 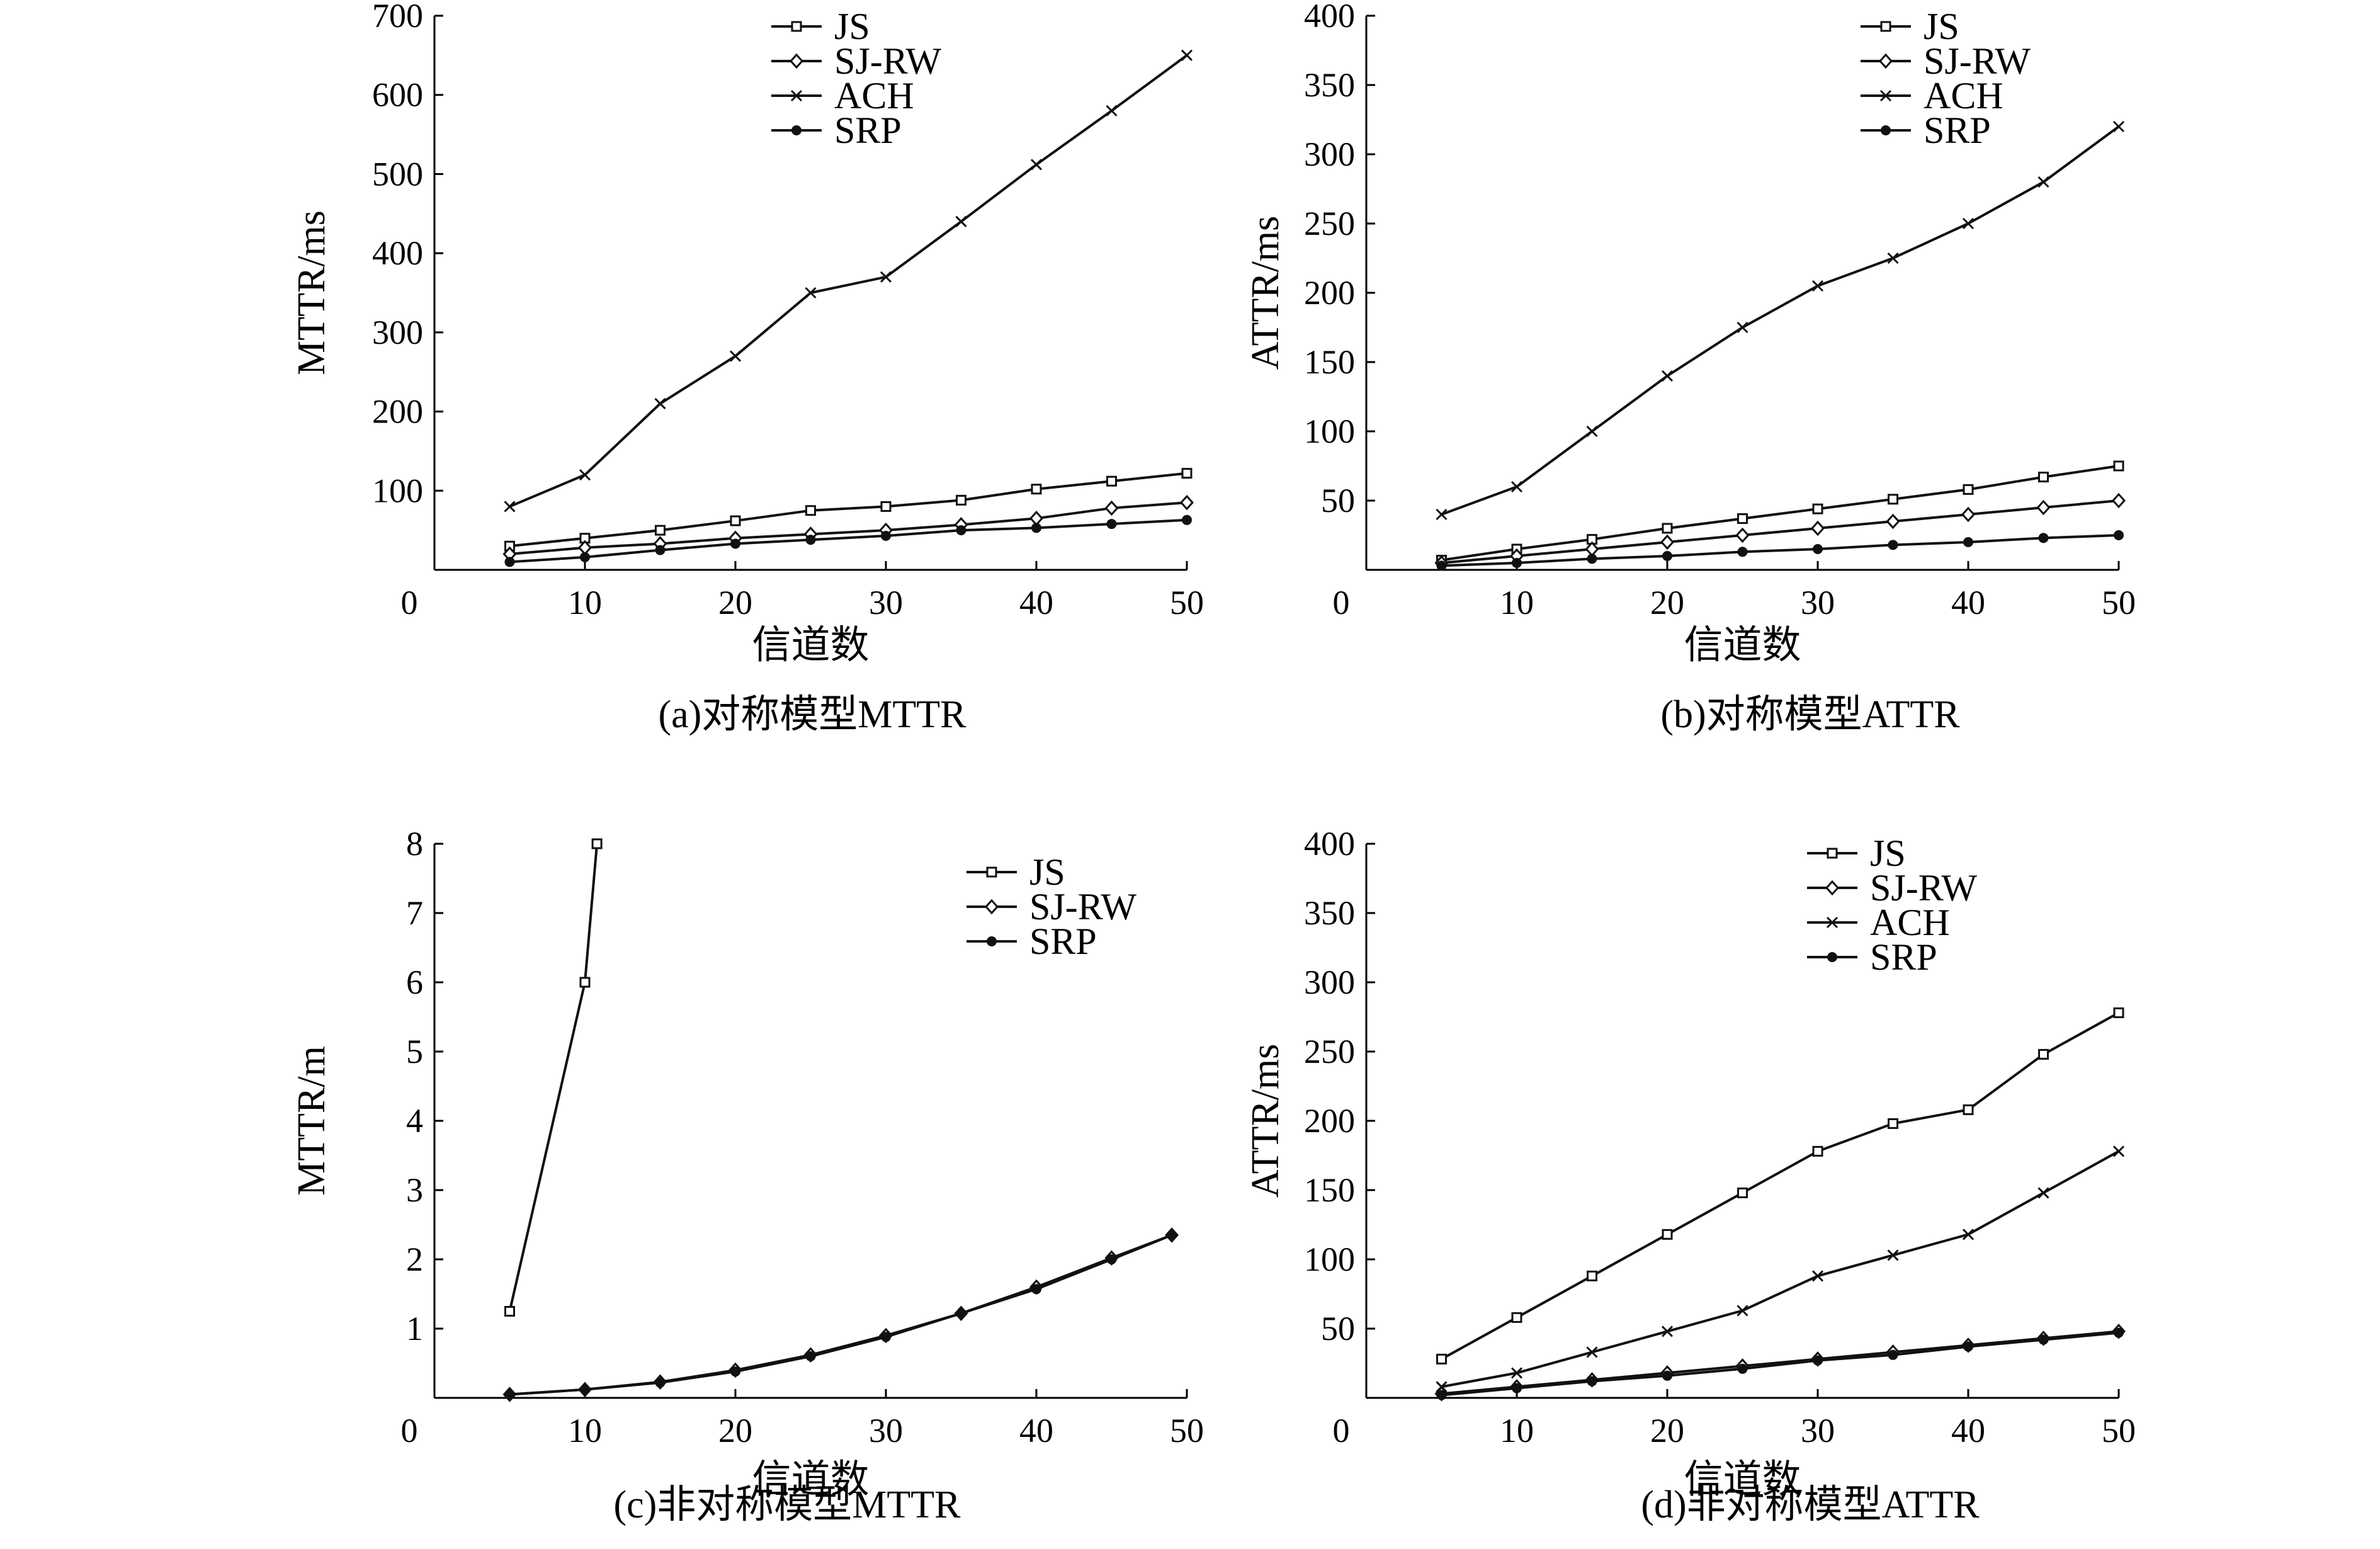 I want to click on legend-entry-ach: ACH, so click(x=1878, y=922).